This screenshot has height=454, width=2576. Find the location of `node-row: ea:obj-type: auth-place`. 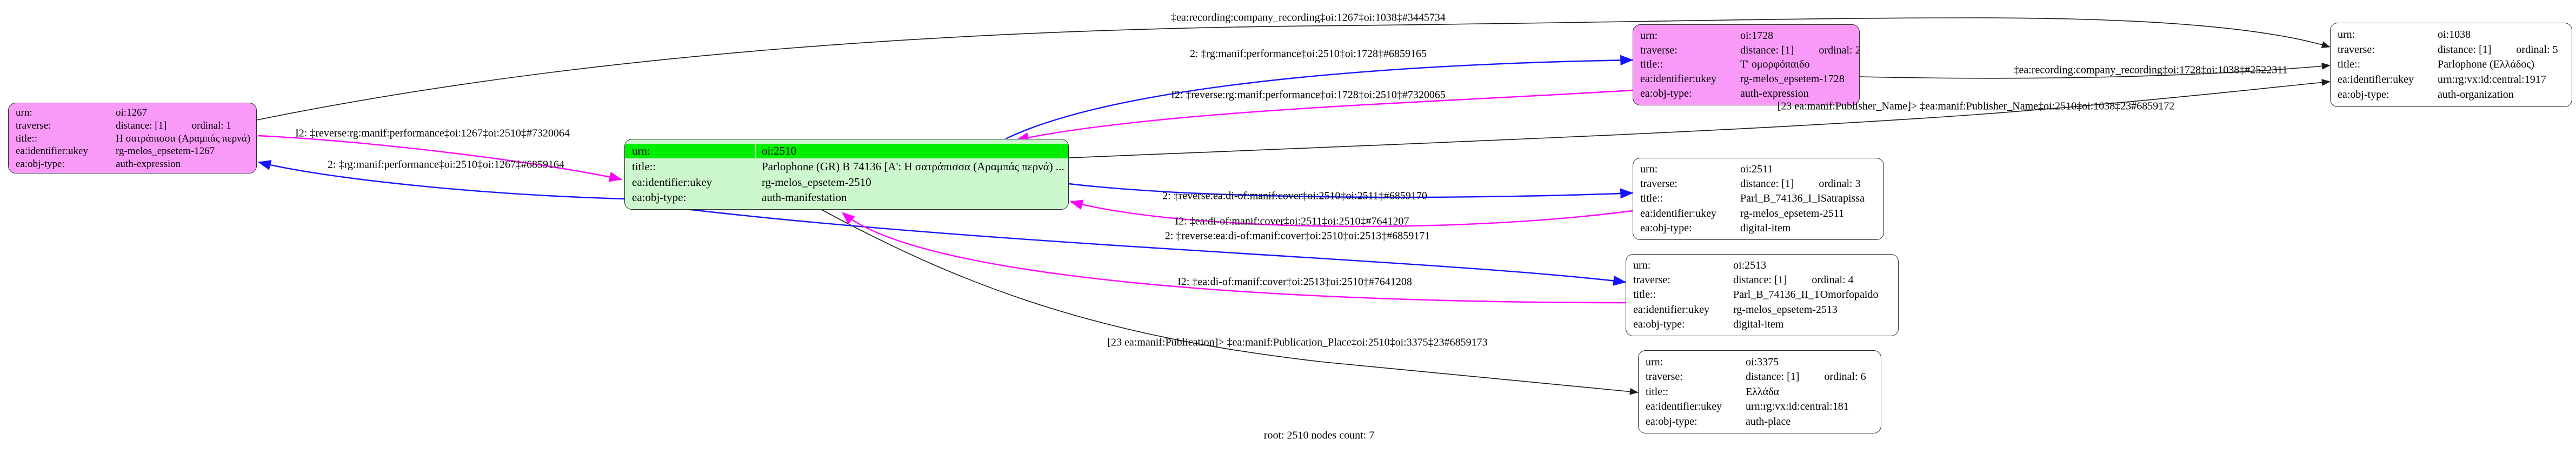

node-row: ea:obj-type: auth-place is located at coordinates (1760, 422).